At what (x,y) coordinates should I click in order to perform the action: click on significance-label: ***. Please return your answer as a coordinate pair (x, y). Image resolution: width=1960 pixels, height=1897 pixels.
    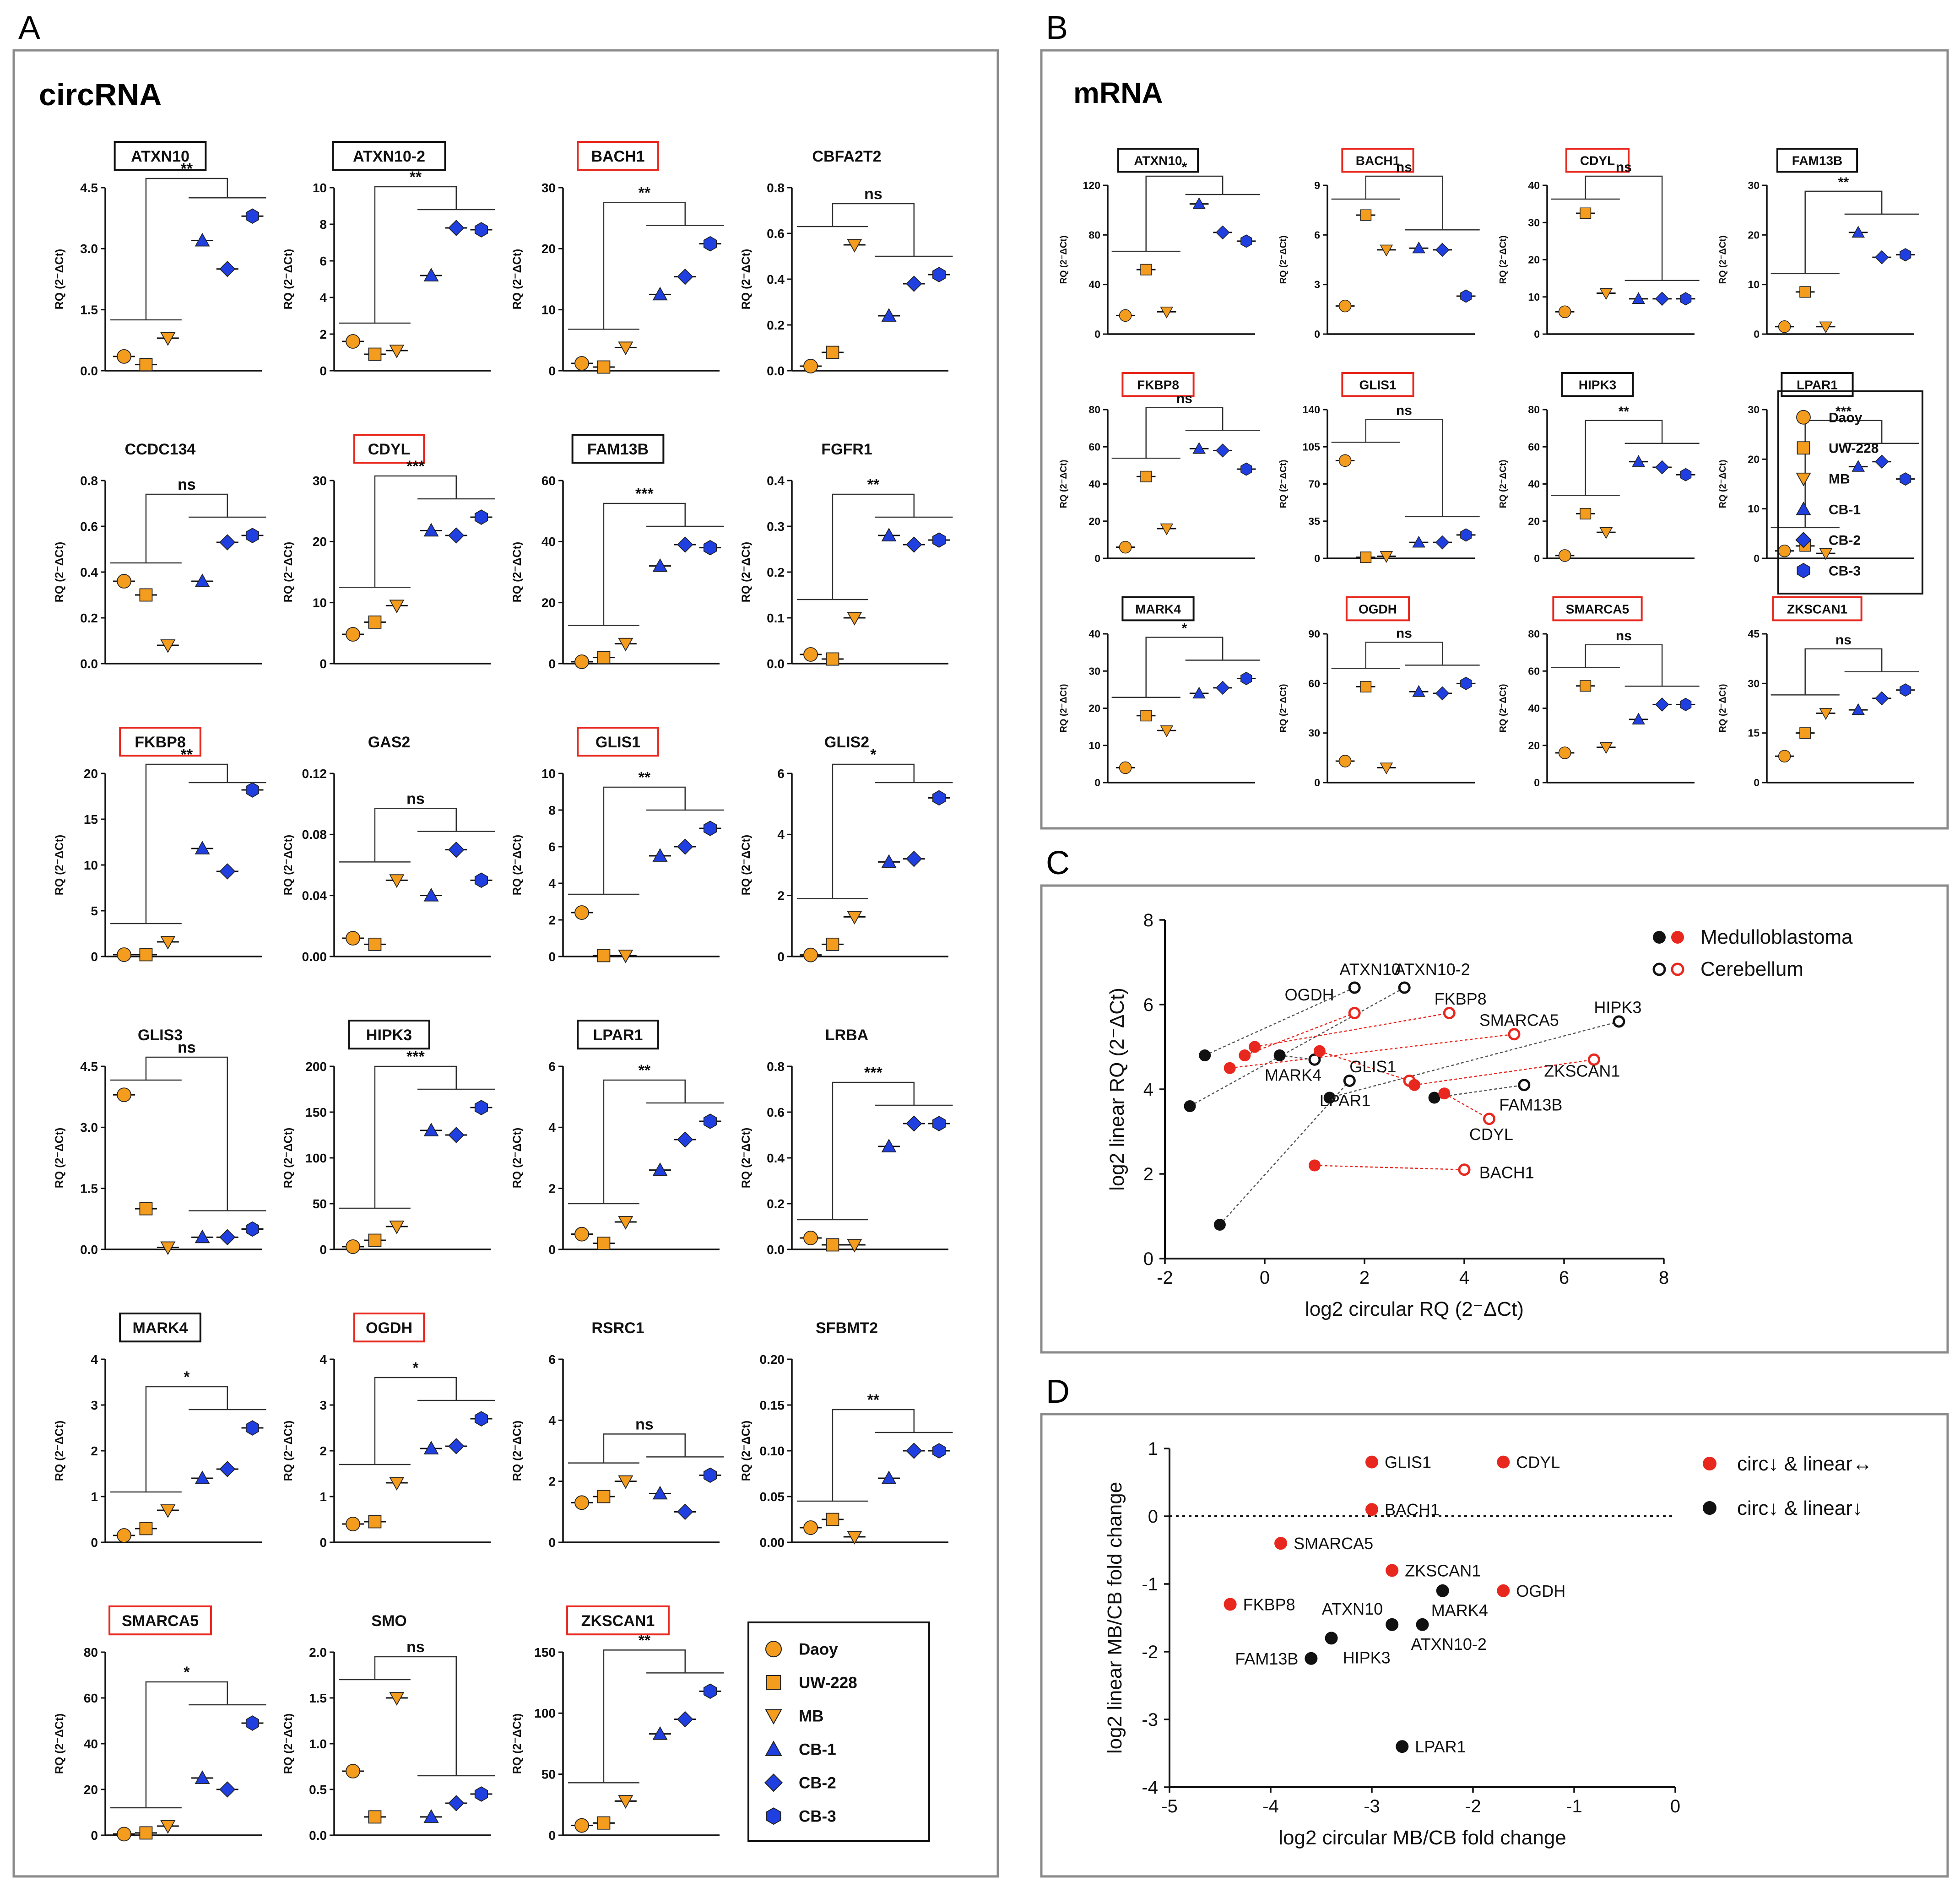
    Looking at the image, I should click on (644, 494).